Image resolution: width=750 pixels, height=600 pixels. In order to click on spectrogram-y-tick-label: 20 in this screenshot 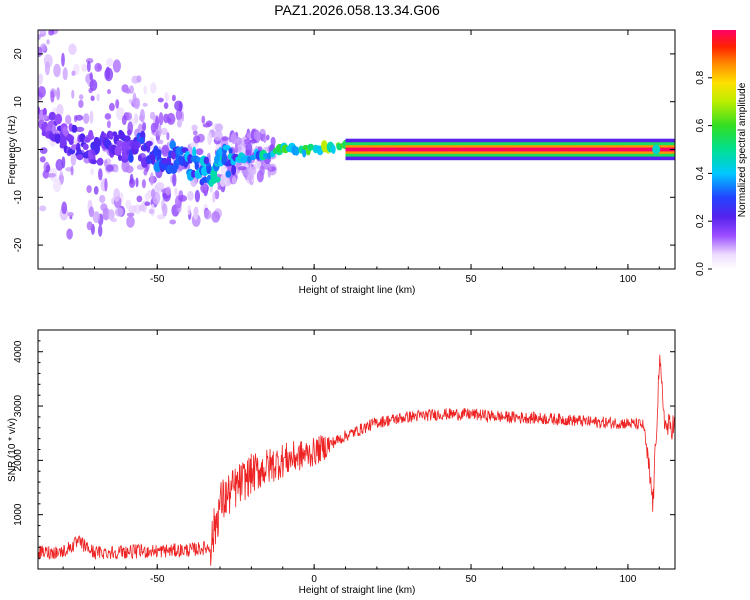, I will do `click(18, 54)`.